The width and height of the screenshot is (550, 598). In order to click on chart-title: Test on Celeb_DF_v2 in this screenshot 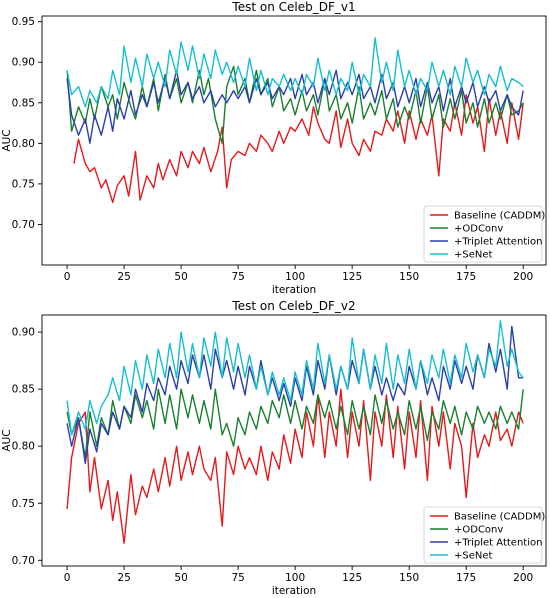, I will do `click(293, 306)`.